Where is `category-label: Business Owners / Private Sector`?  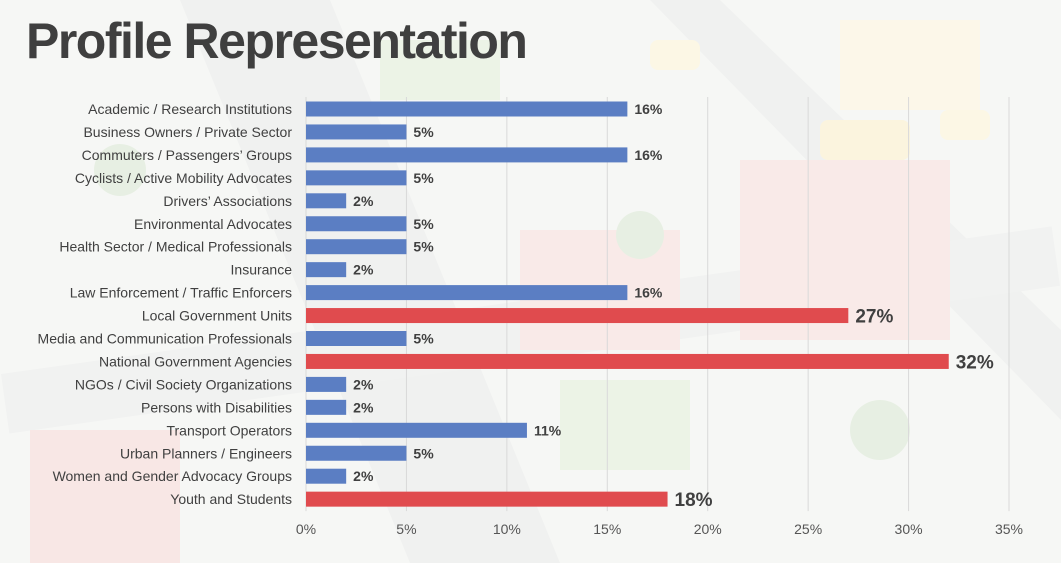
category-label: Business Owners / Private Sector is located at coordinates (187, 132).